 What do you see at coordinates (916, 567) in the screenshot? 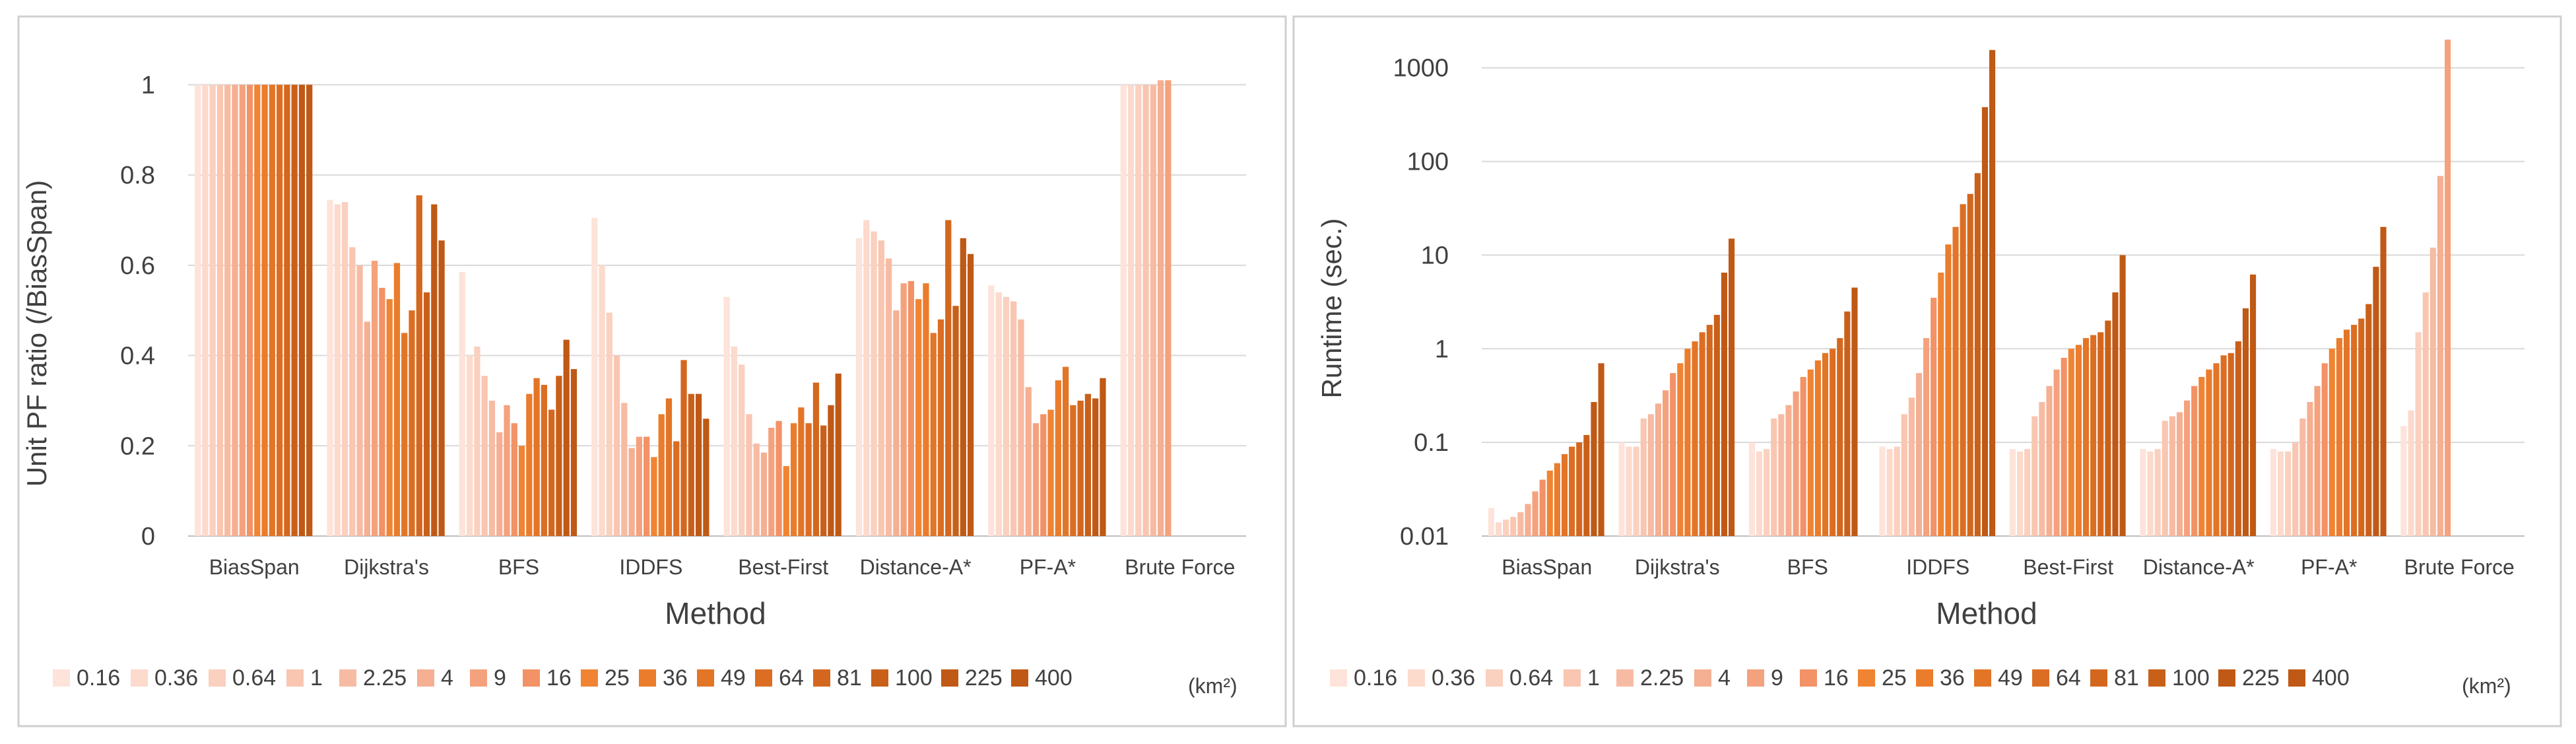
I see `left-xtick-label: Distance-A*` at bounding box center [916, 567].